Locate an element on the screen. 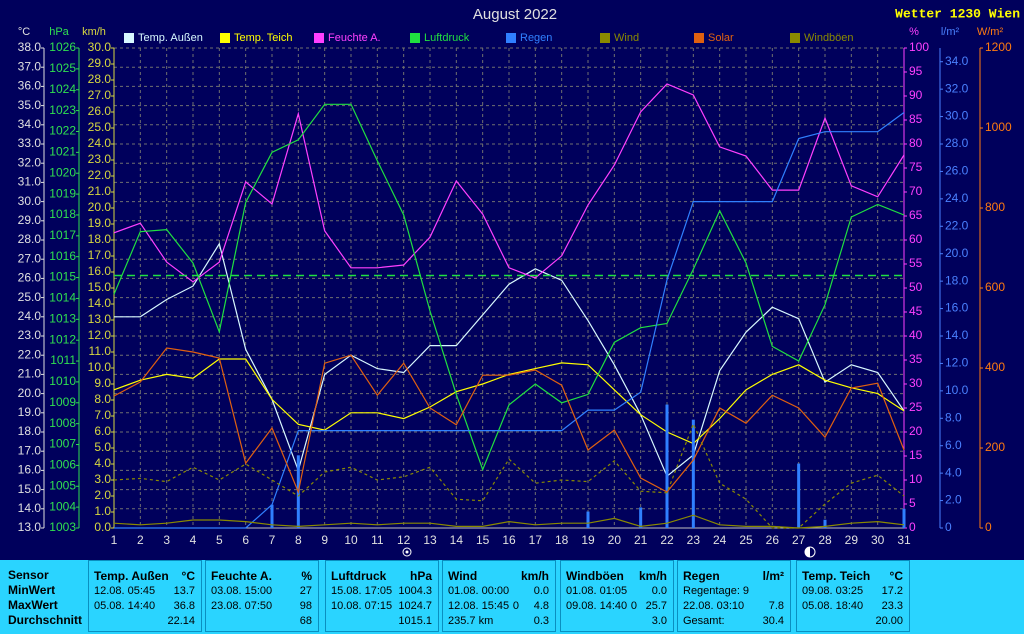 This screenshot has height=634, width=1024. y-tick-label: 11.0 is located at coordinates (100, 351).